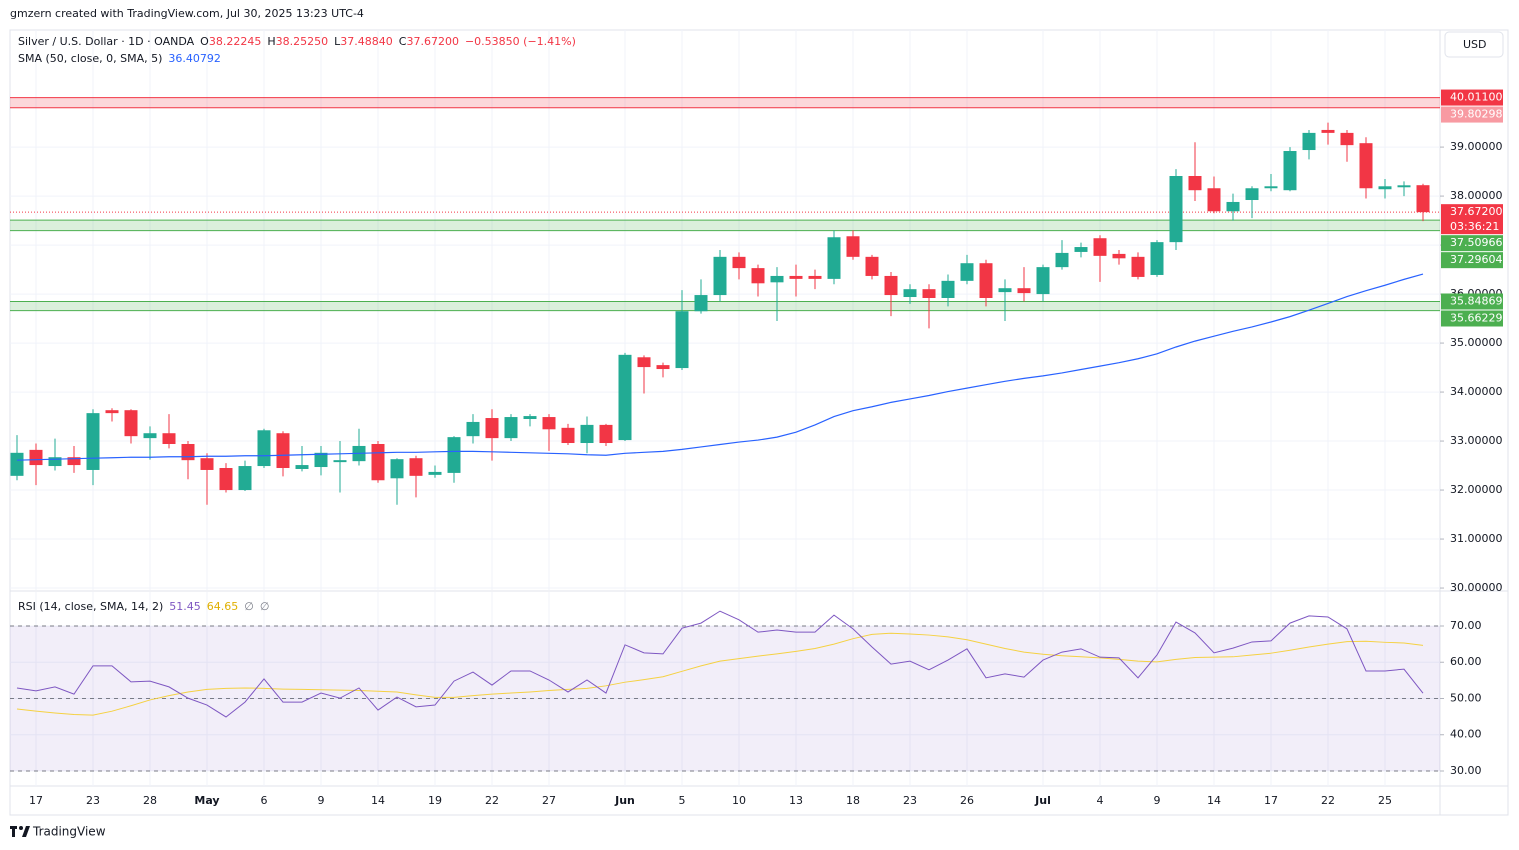 The height and width of the screenshot is (850, 1519). Describe the element at coordinates (337, 41) in the screenshot. I see `ohlc-label: L` at that location.